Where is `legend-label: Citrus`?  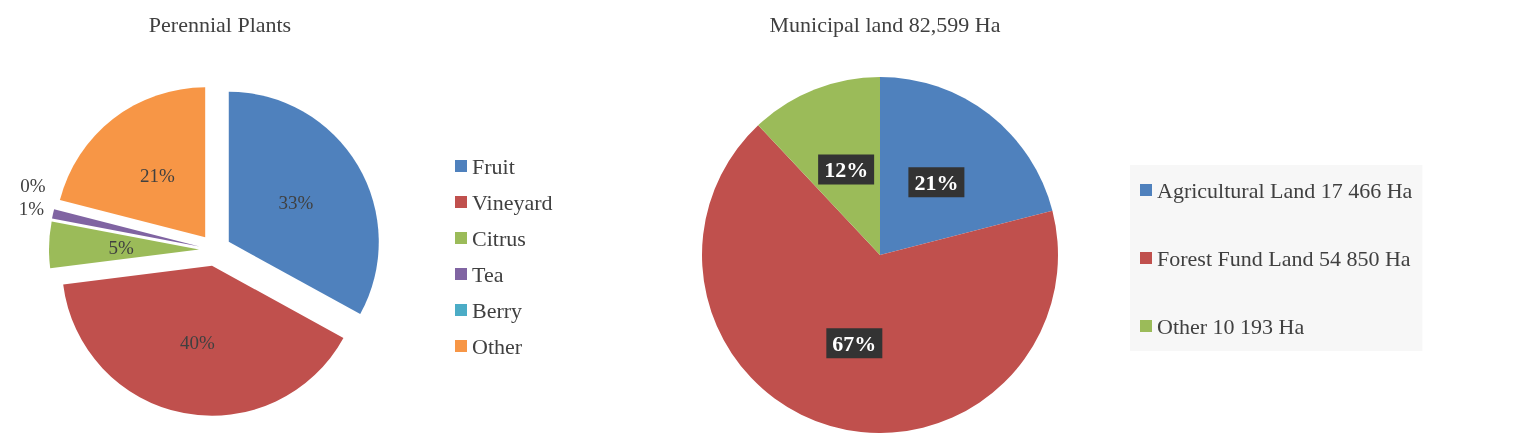
legend-label: Citrus is located at coordinates (499, 238).